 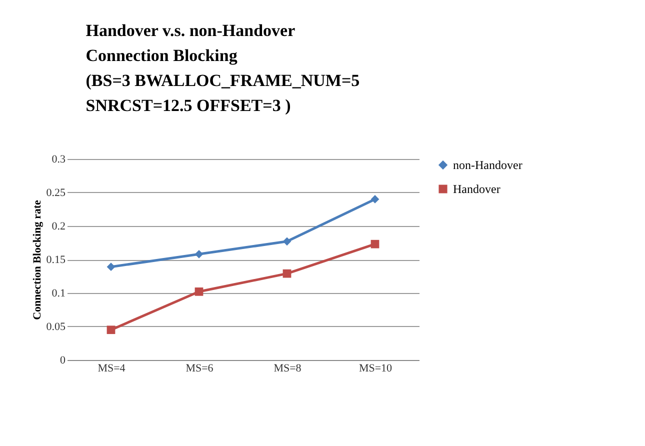 I want to click on y-axis-title: Connection Blocking rate, so click(x=37, y=260).